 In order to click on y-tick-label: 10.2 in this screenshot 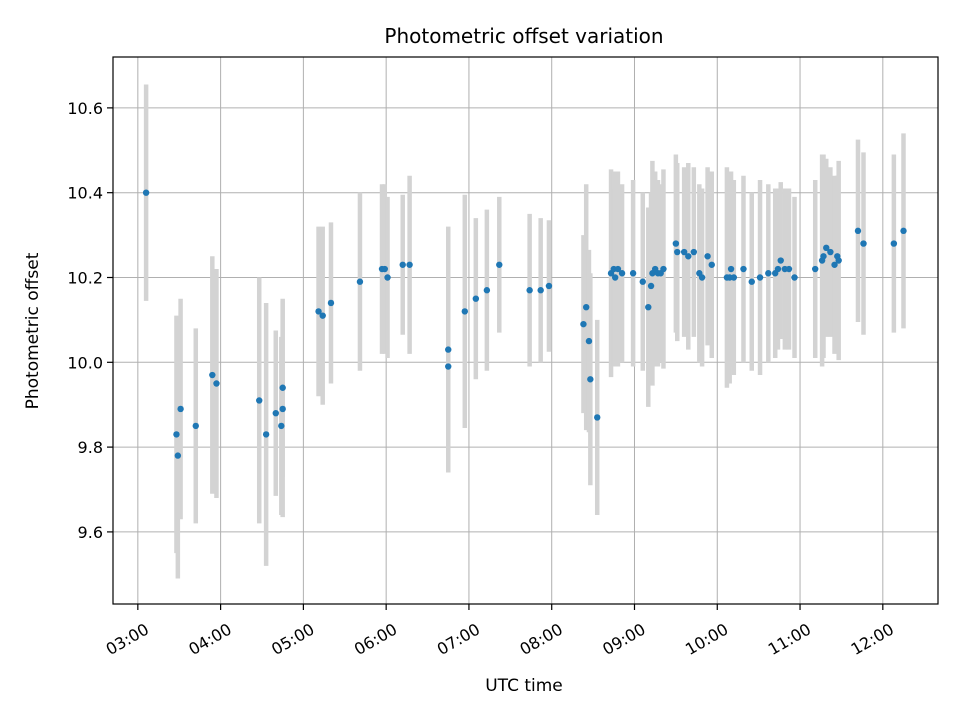, I will do `click(85, 277)`.